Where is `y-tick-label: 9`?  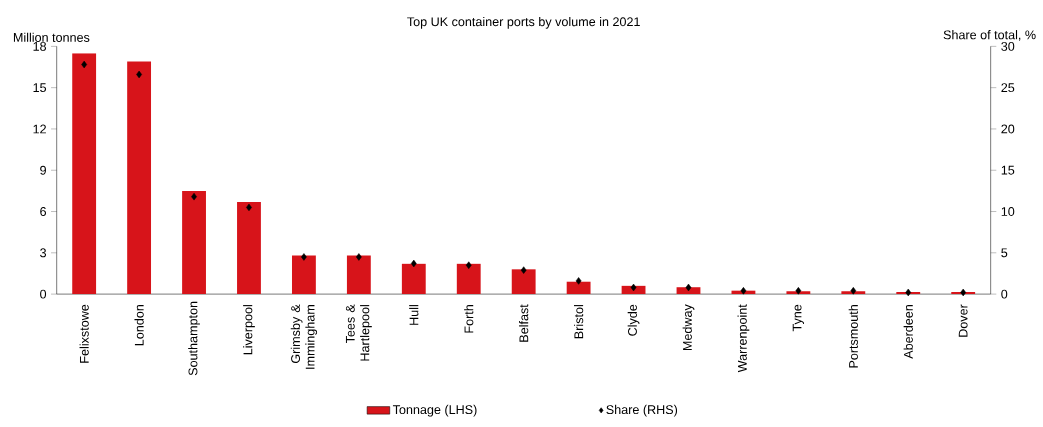 y-tick-label: 9 is located at coordinates (43, 170).